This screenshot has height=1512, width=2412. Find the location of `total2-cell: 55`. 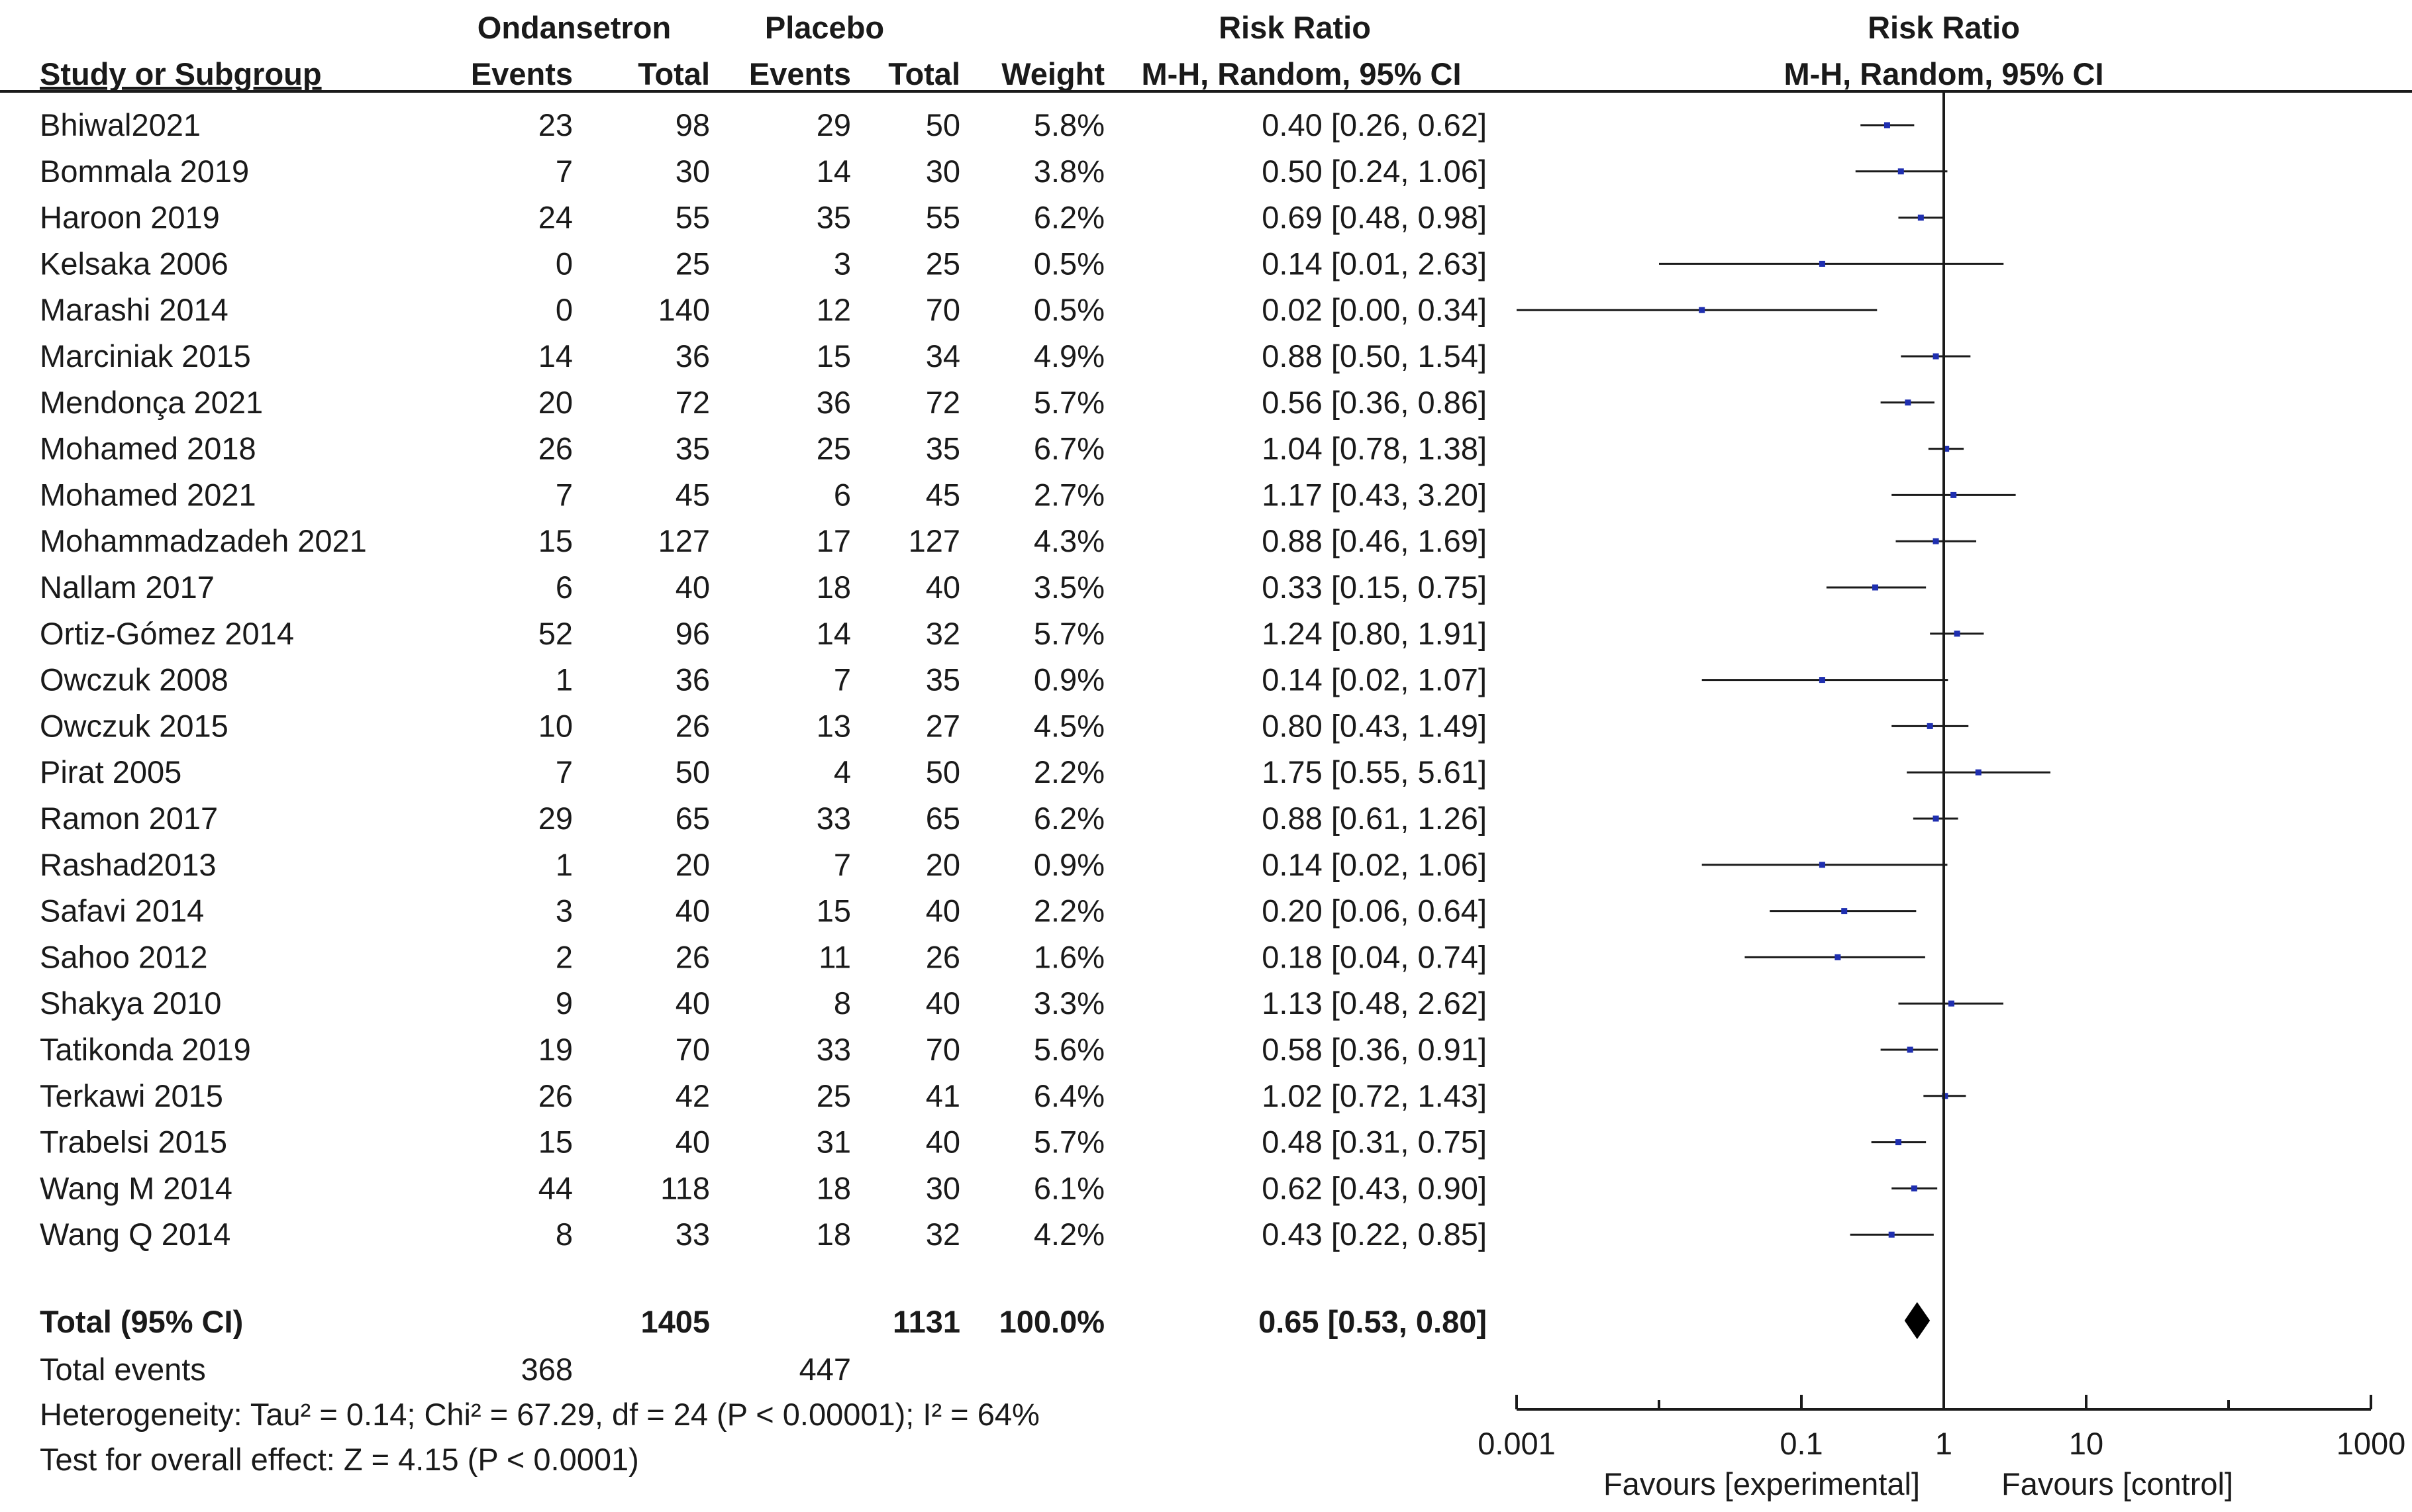

total2-cell: 55 is located at coordinates (943, 217).